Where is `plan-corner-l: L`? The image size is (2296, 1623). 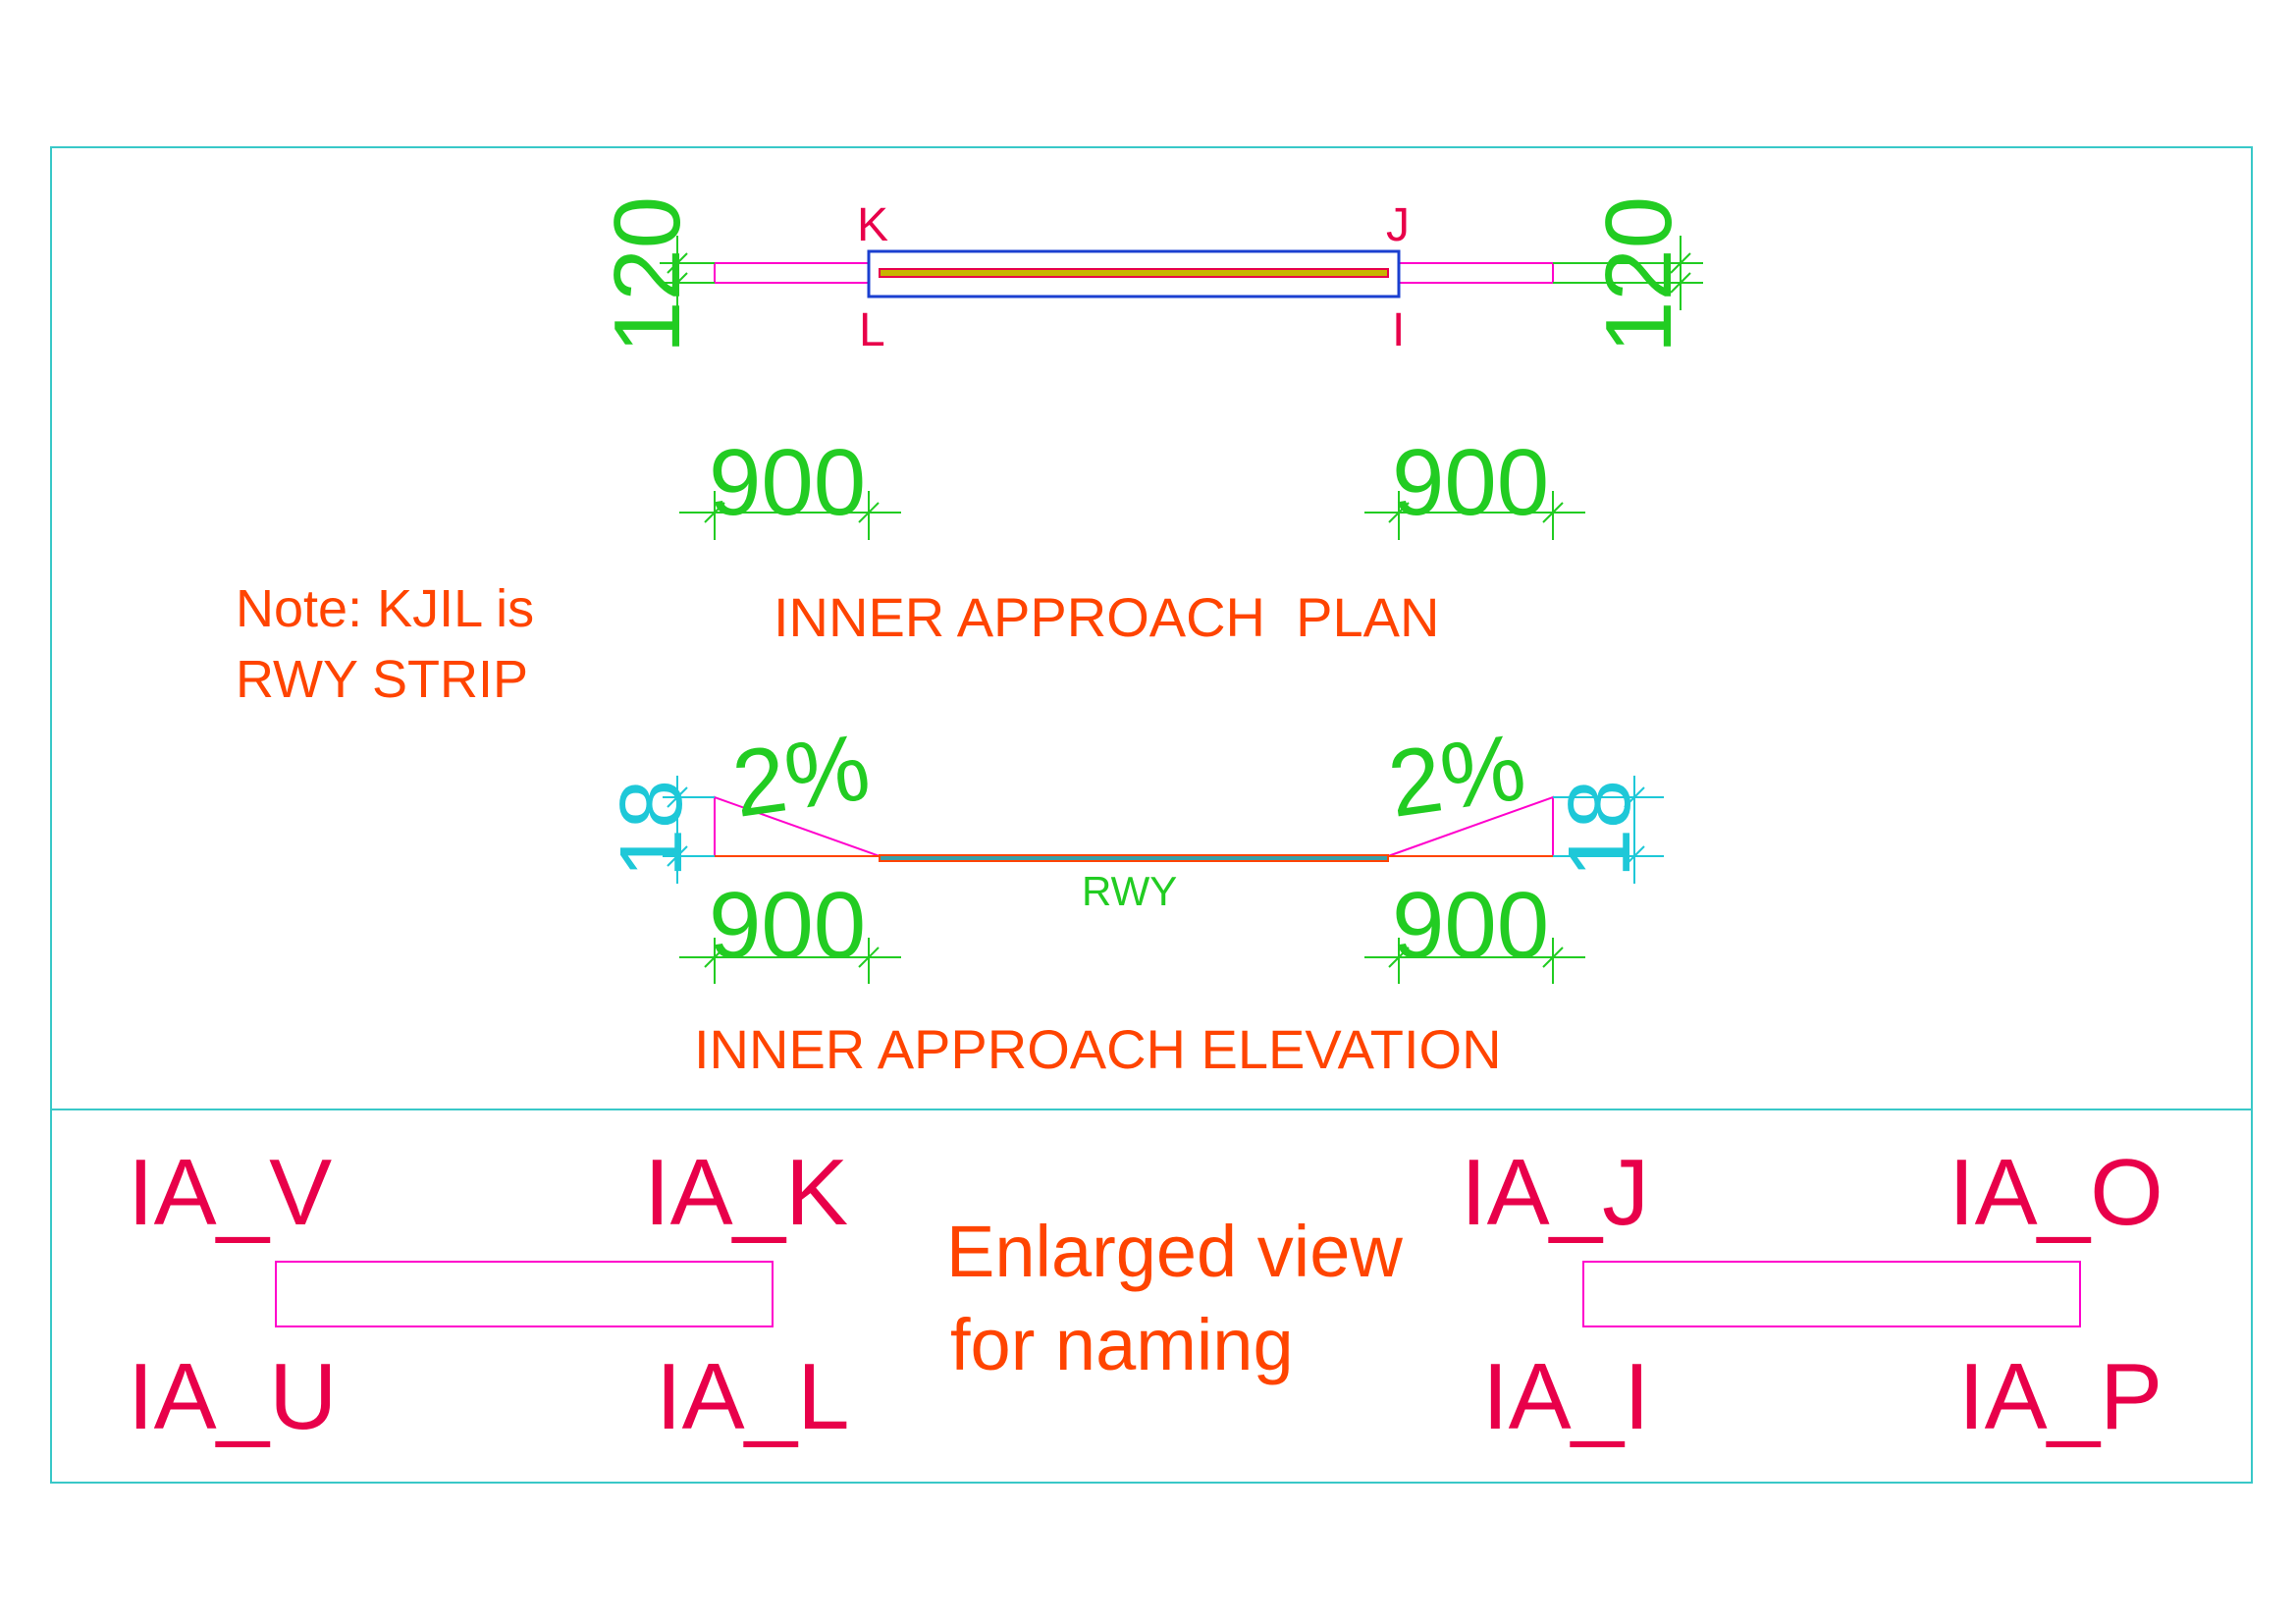 plan-corner-l: L is located at coordinates (872, 330).